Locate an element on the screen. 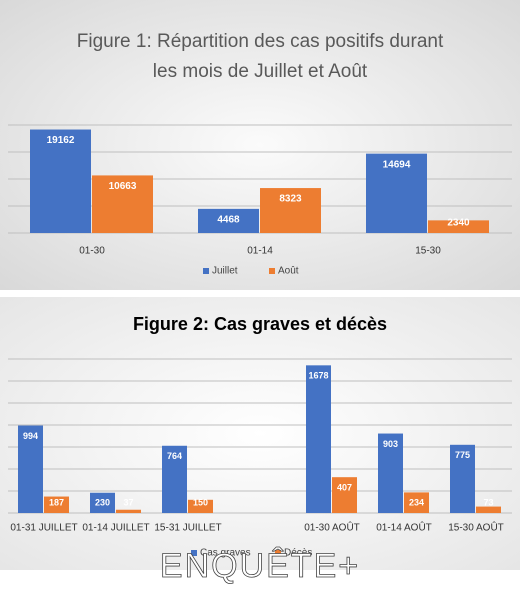 The height and width of the screenshot is (600, 520). value-label: 764 is located at coordinates (174, 456).